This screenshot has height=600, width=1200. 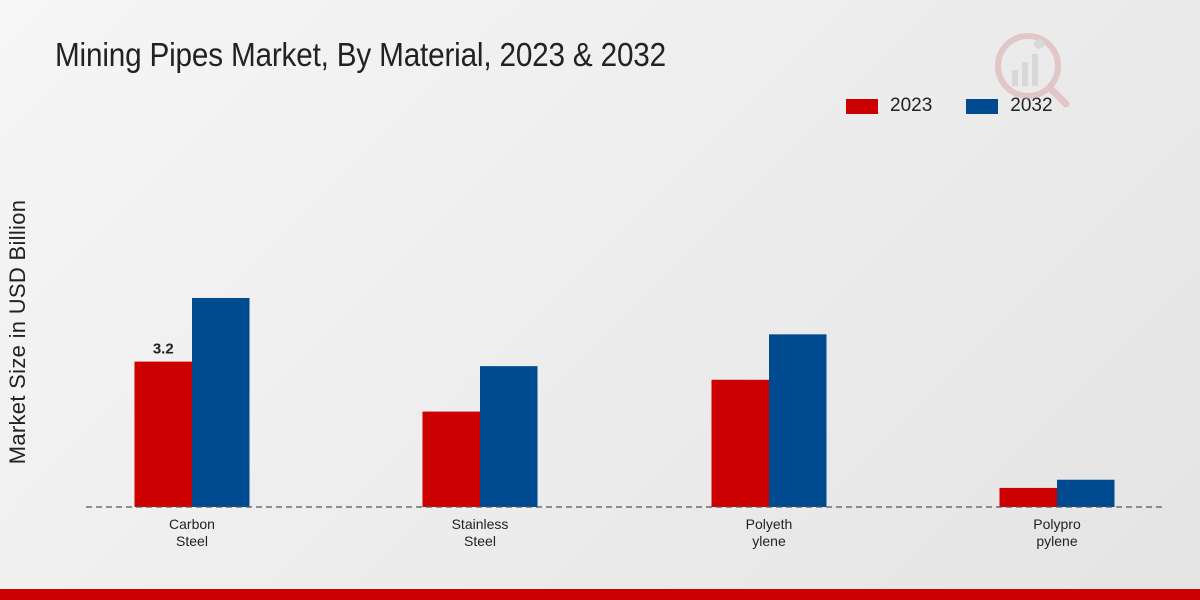 What do you see at coordinates (192, 532) in the screenshot?
I see `x-tick-label: Carbon Steel` at bounding box center [192, 532].